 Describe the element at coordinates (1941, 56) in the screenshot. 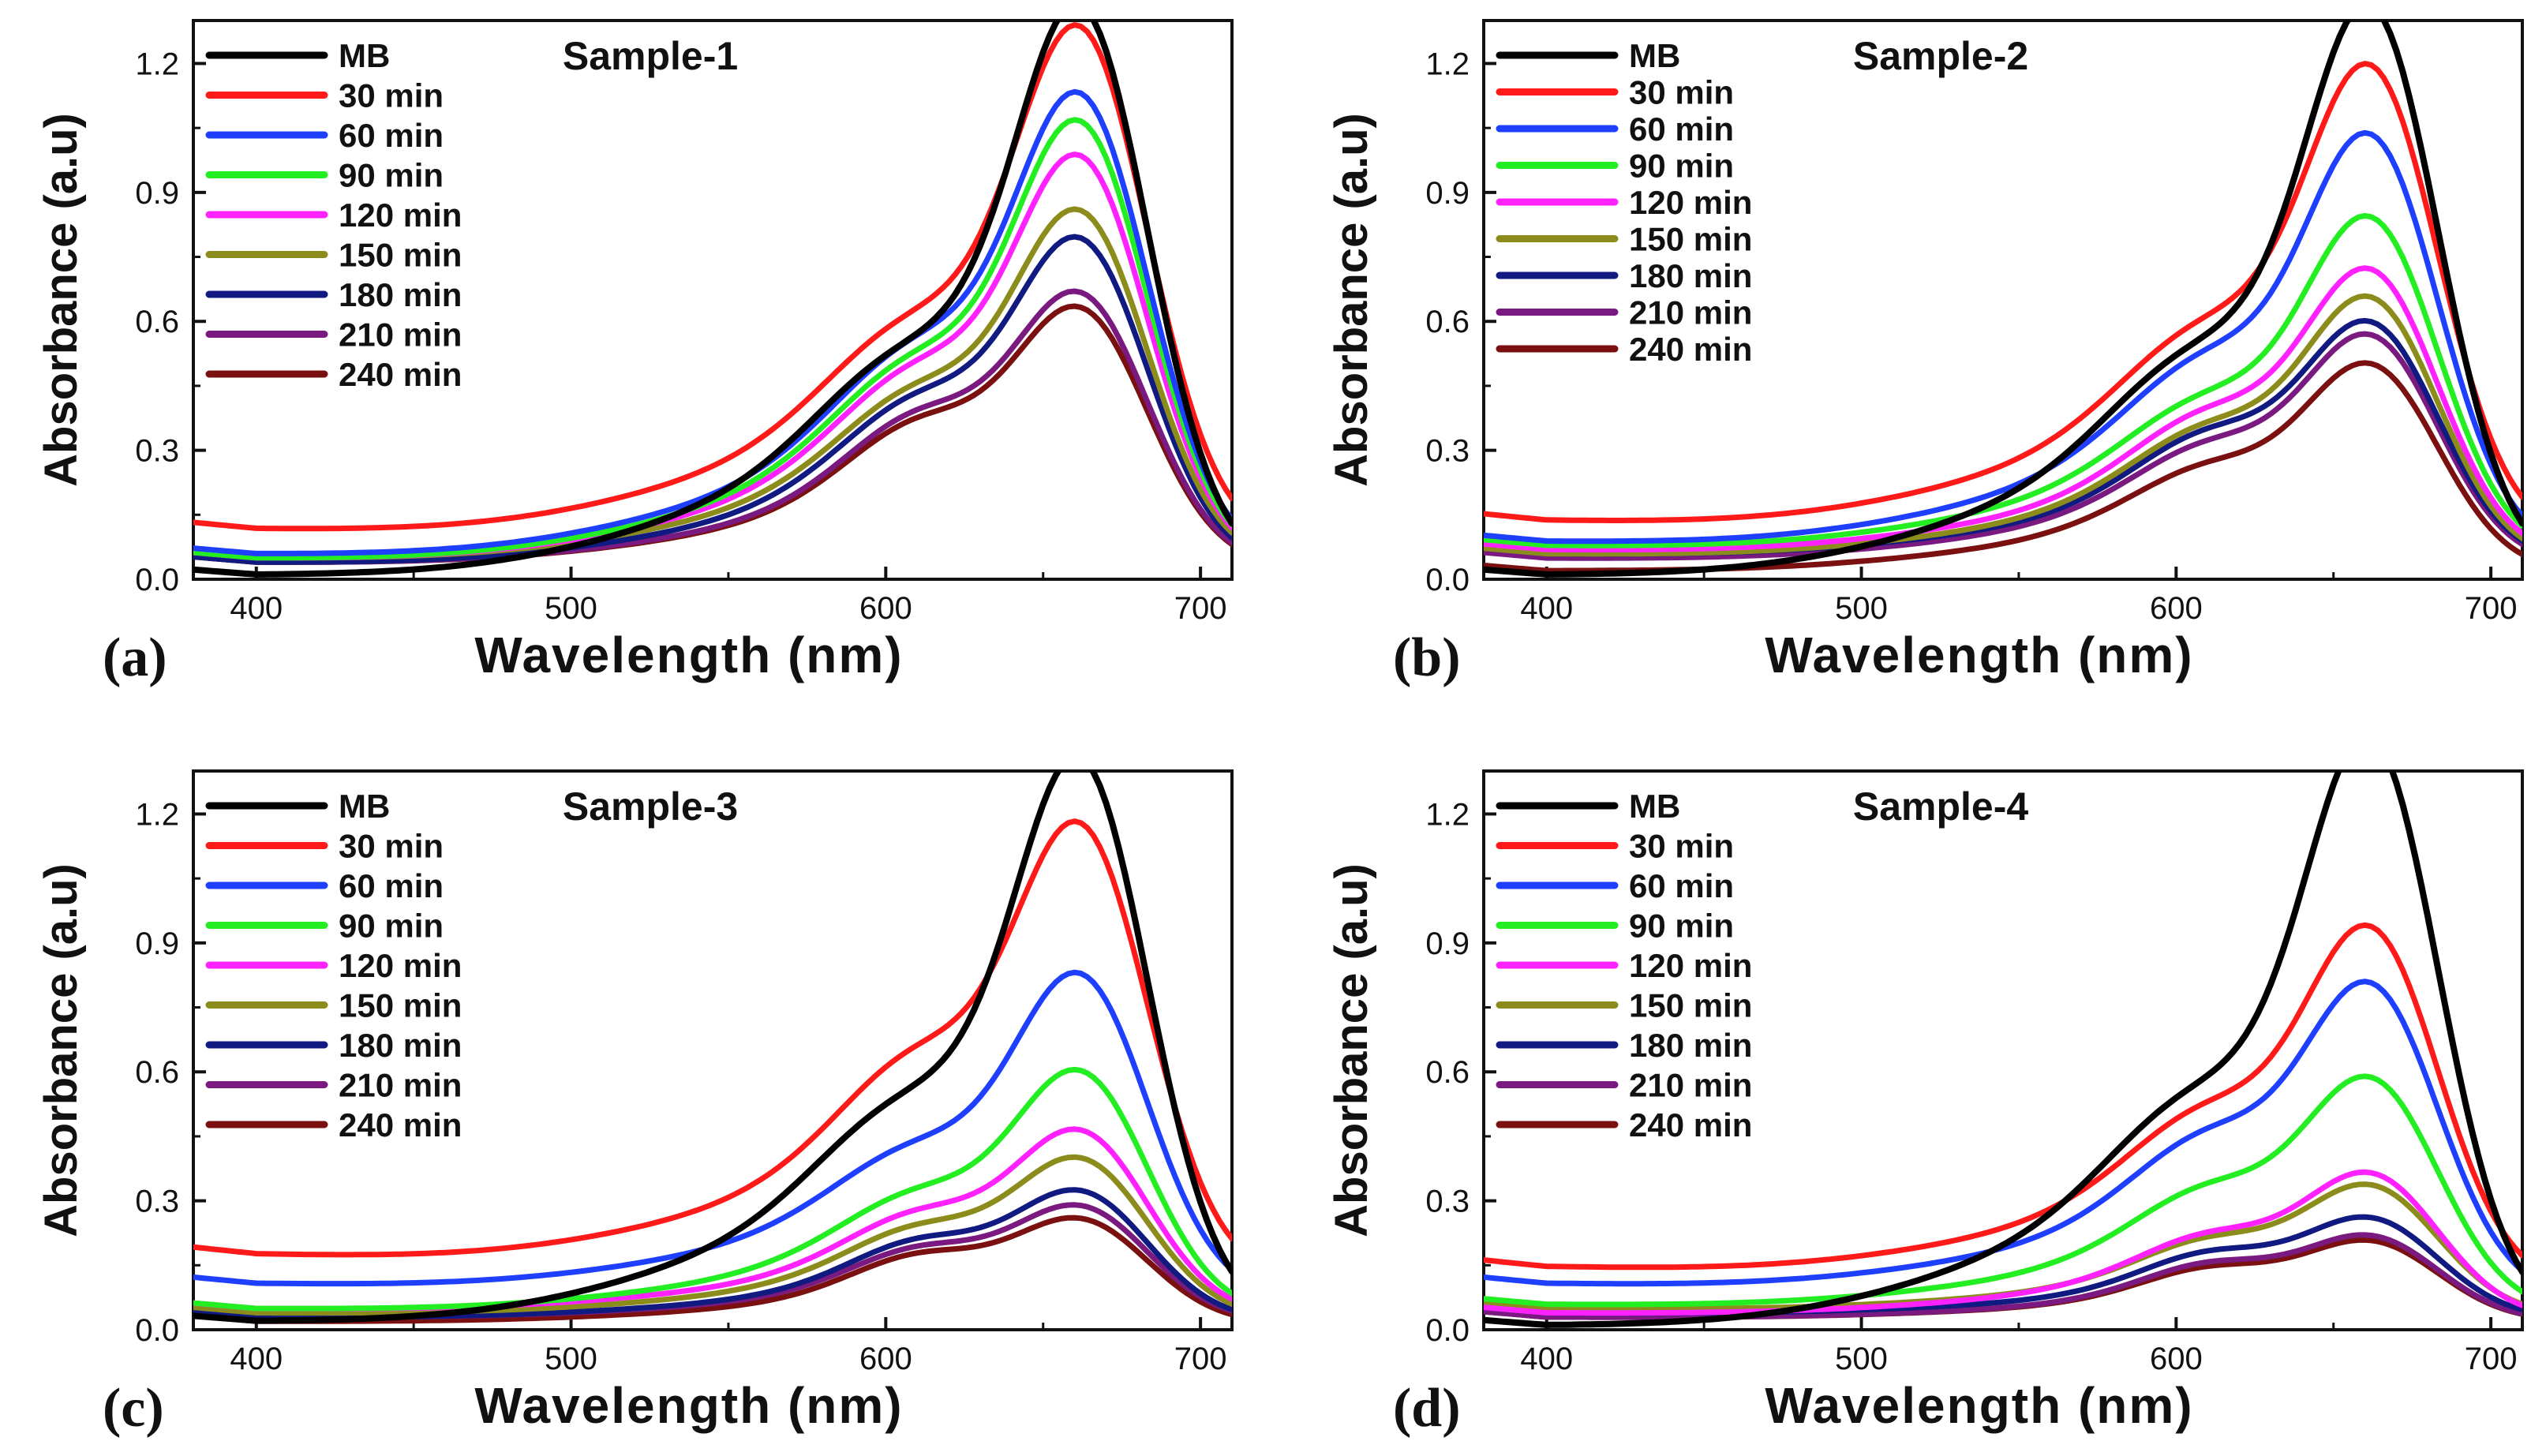

I see `chart-title: Sample-2` at that location.